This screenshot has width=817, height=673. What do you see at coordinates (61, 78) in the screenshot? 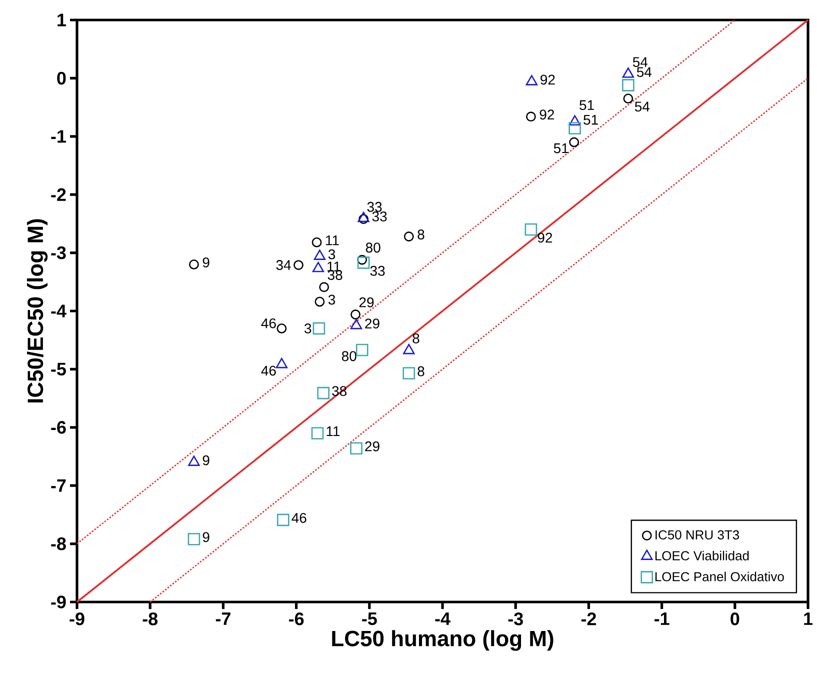
I see `y-tick-label: 0` at bounding box center [61, 78].